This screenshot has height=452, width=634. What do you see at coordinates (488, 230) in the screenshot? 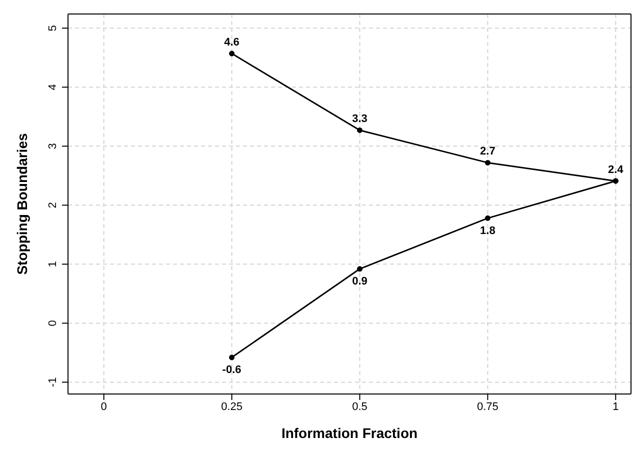
I see `data-label: 1.8` at bounding box center [488, 230].